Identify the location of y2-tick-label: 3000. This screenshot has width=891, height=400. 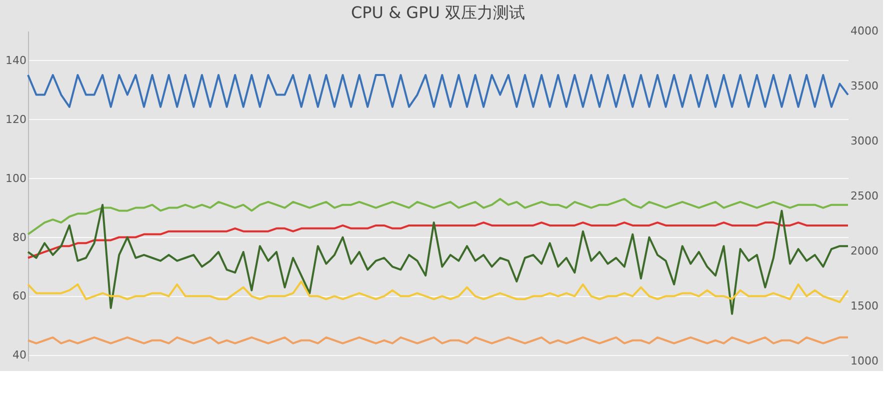
(864, 141).